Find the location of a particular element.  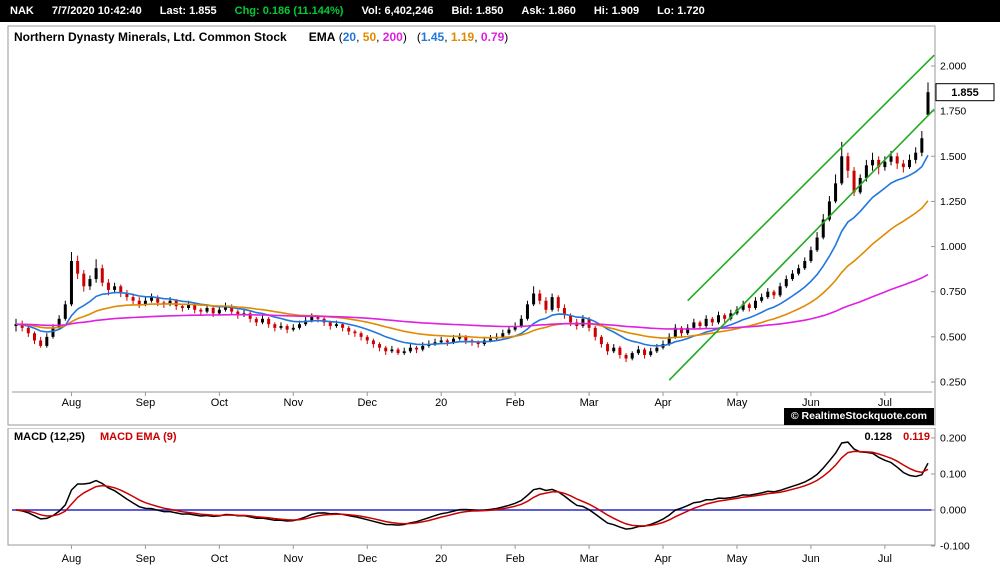

ema-legend-values: (1.45, 1.19, 0.79) is located at coordinates (462, 37).